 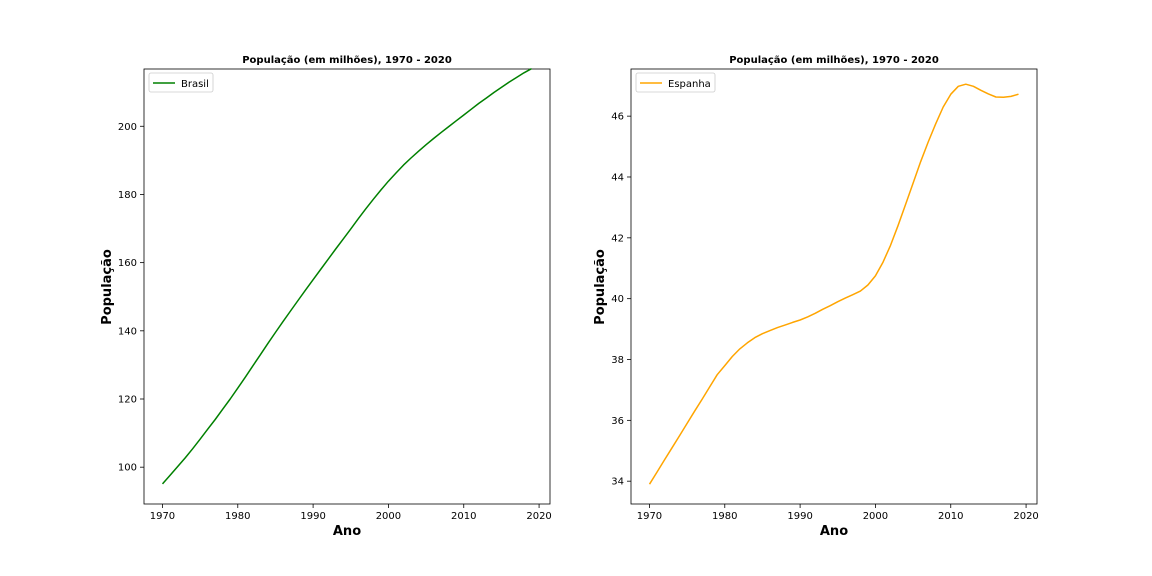 I want to click on y-tick-label: 38, so click(x=617, y=360).